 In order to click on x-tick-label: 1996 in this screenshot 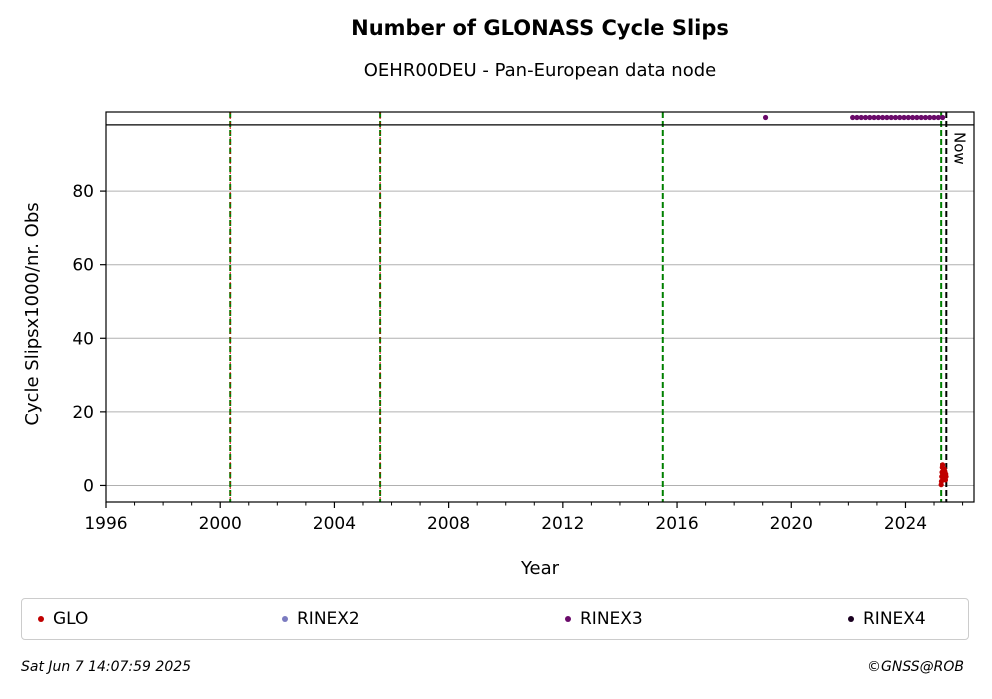, I will do `click(105, 524)`.